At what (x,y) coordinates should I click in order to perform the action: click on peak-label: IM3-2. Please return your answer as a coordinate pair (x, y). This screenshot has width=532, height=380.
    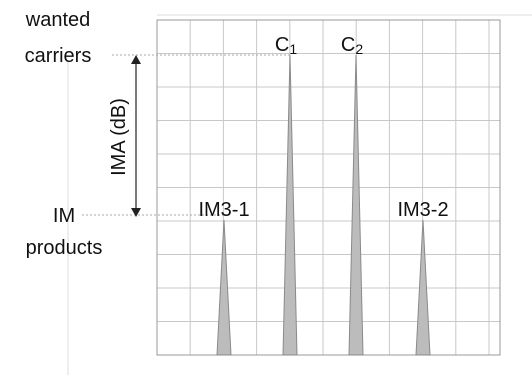
    Looking at the image, I should click on (422, 210).